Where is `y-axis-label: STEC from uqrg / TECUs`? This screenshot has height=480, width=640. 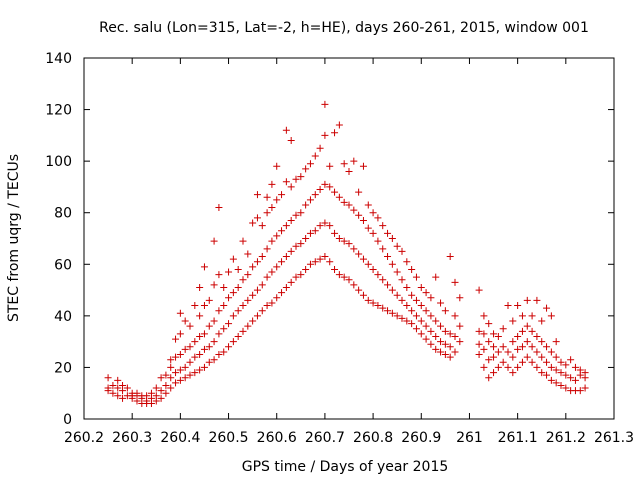 y-axis-label: STEC from uqrg / TECUs is located at coordinates (14, 238).